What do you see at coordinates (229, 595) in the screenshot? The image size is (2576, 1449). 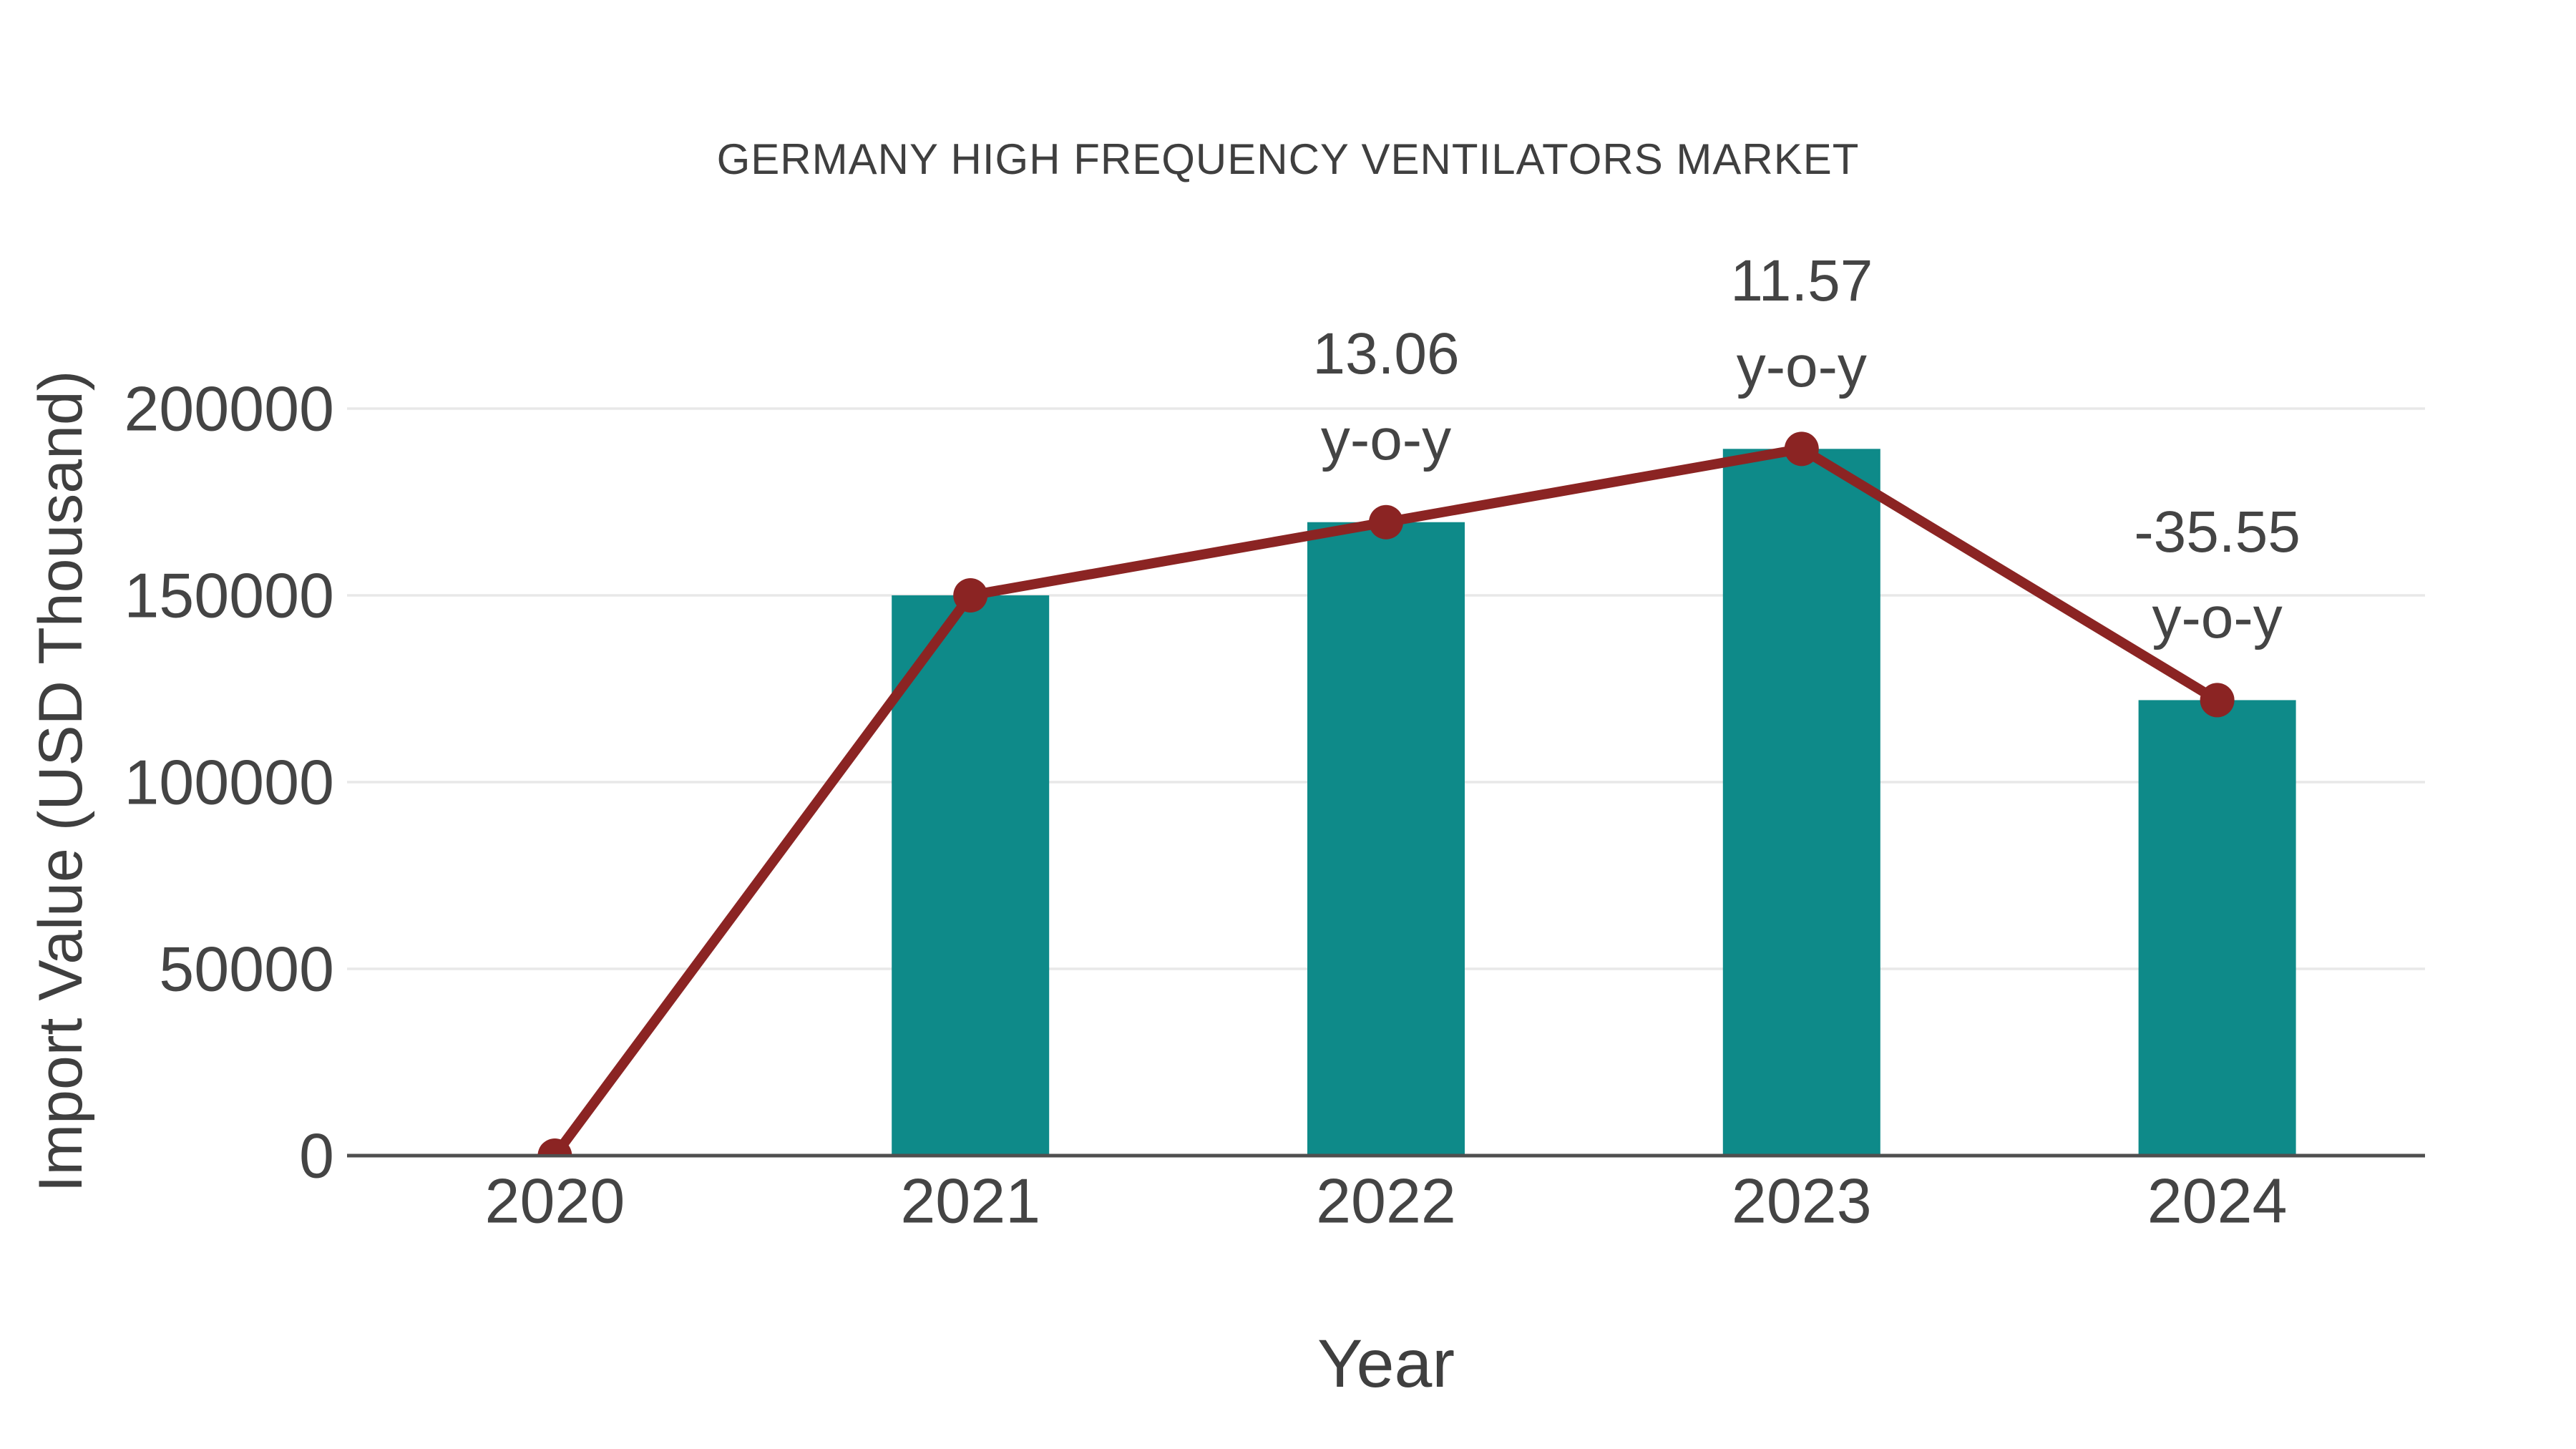 I see `y-tick-label-150000: 150000` at bounding box center [229, 595].